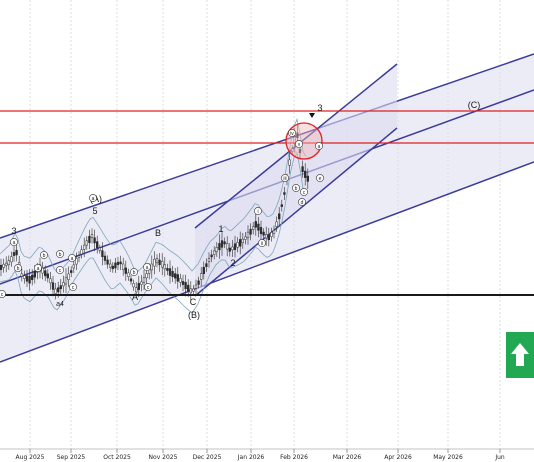  What do you see at coordinates (292, 134) in the screenshot?
I see `wave-minor-label: iv` at bounding box center [292, 134].